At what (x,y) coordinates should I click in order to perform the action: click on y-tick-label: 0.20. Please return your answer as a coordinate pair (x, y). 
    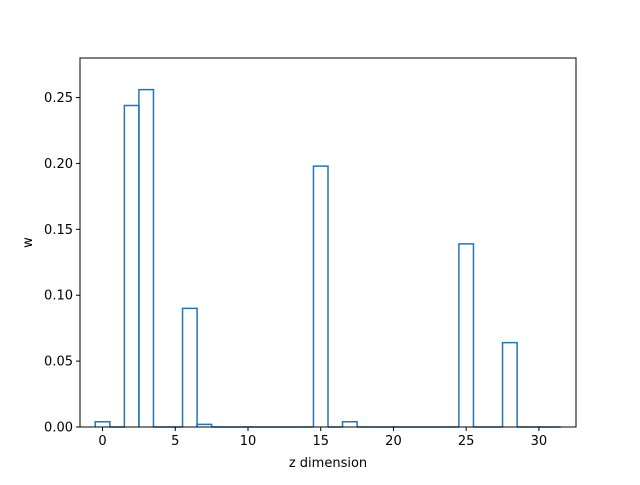
    Looking at the image, I should click on (58, 164).